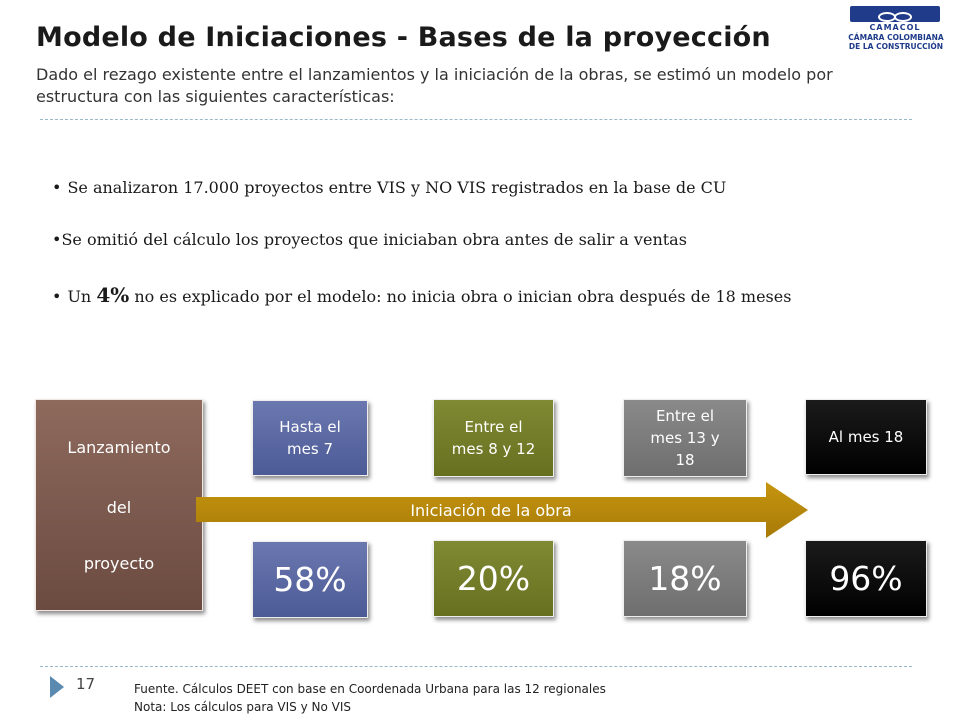 Image resolution: width=960 pixels, height=720 pixels. I want to click on period-label-box: Entre el mes 13 y 18, so click(685, 438).